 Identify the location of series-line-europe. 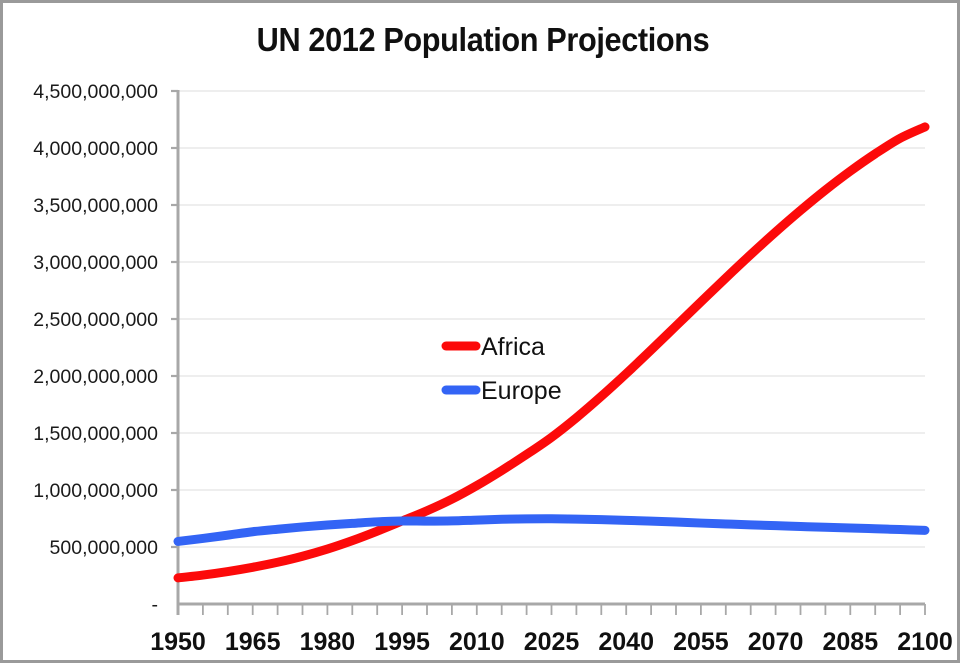
(551, 530).